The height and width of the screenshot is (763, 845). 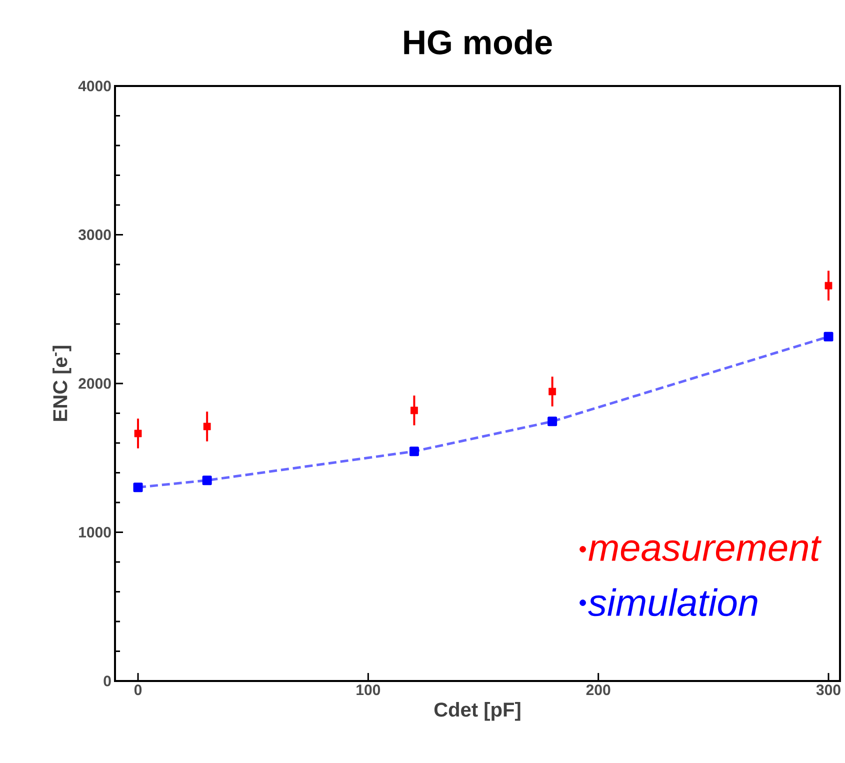 I want to click on x-tick-label: 300, so click(x=828, y=690).